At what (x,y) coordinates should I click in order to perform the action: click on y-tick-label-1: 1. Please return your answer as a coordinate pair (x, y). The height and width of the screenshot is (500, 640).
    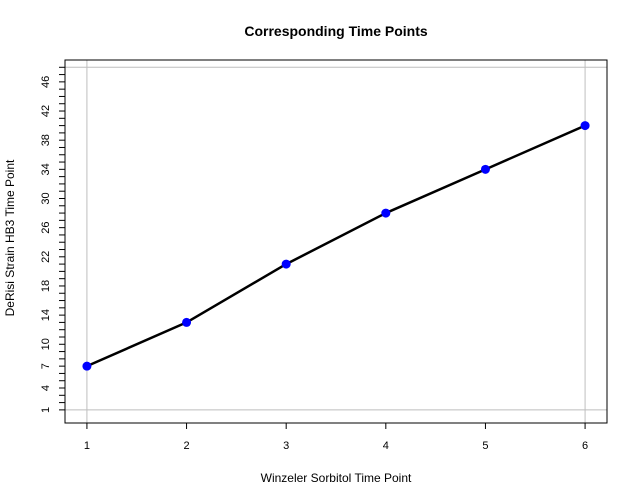
    Looking at the image, I should click on (46, 410).